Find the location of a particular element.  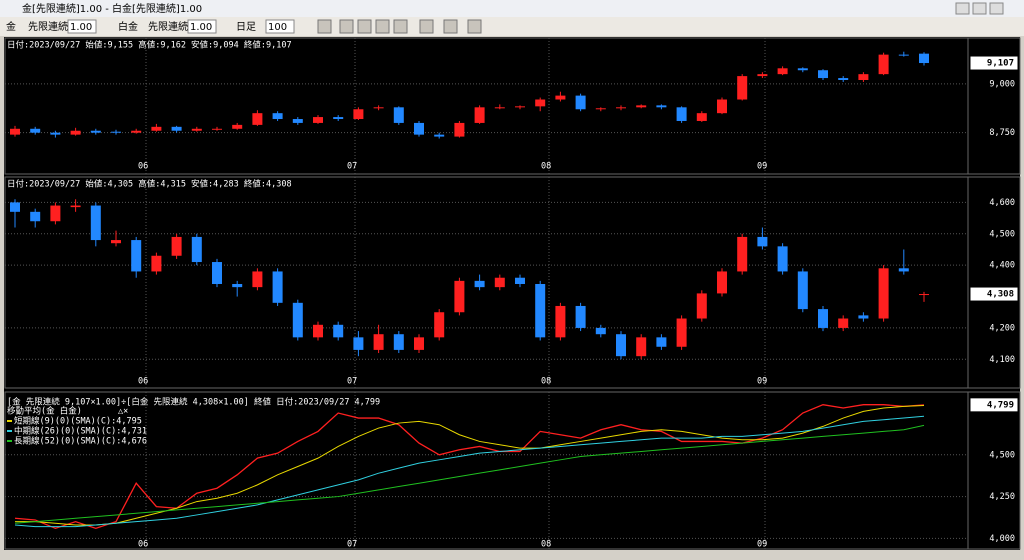

close-button is located at coordinates (996, 8).